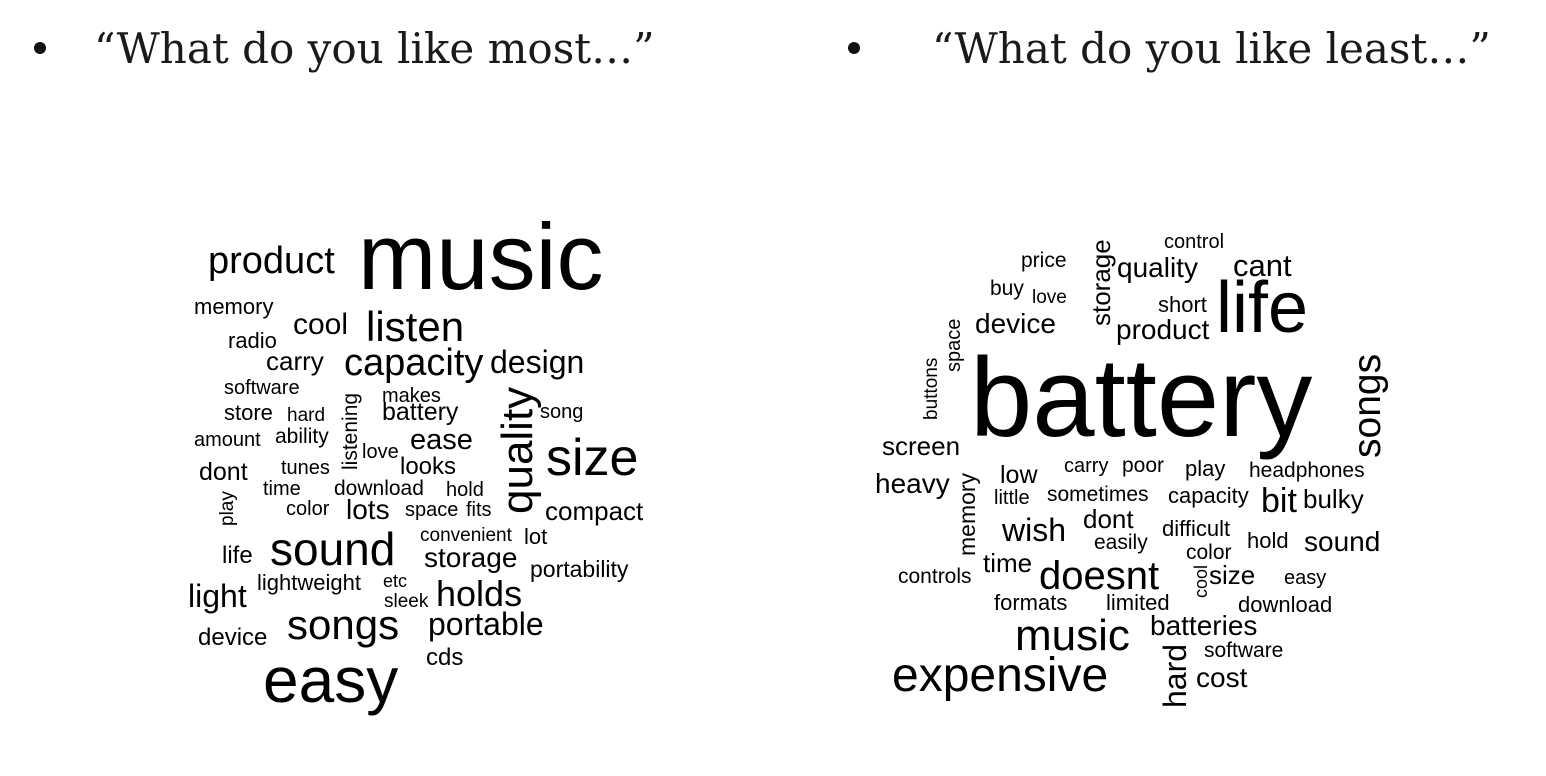 The width and height of the screenshot is (1546, 776). Describe the element at coordinates (374, 48) in the screenshot. I see `bullet-text-most: “What do you like most…”` at that location.